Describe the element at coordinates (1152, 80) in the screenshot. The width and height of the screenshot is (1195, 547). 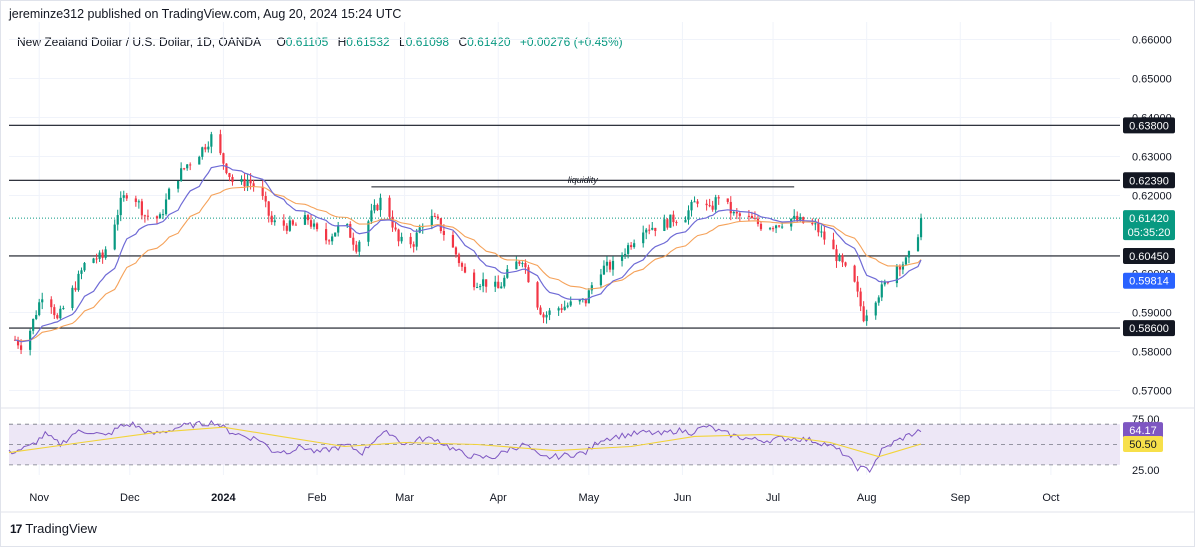
I see `price-tick-label: 0.65000` at that location.